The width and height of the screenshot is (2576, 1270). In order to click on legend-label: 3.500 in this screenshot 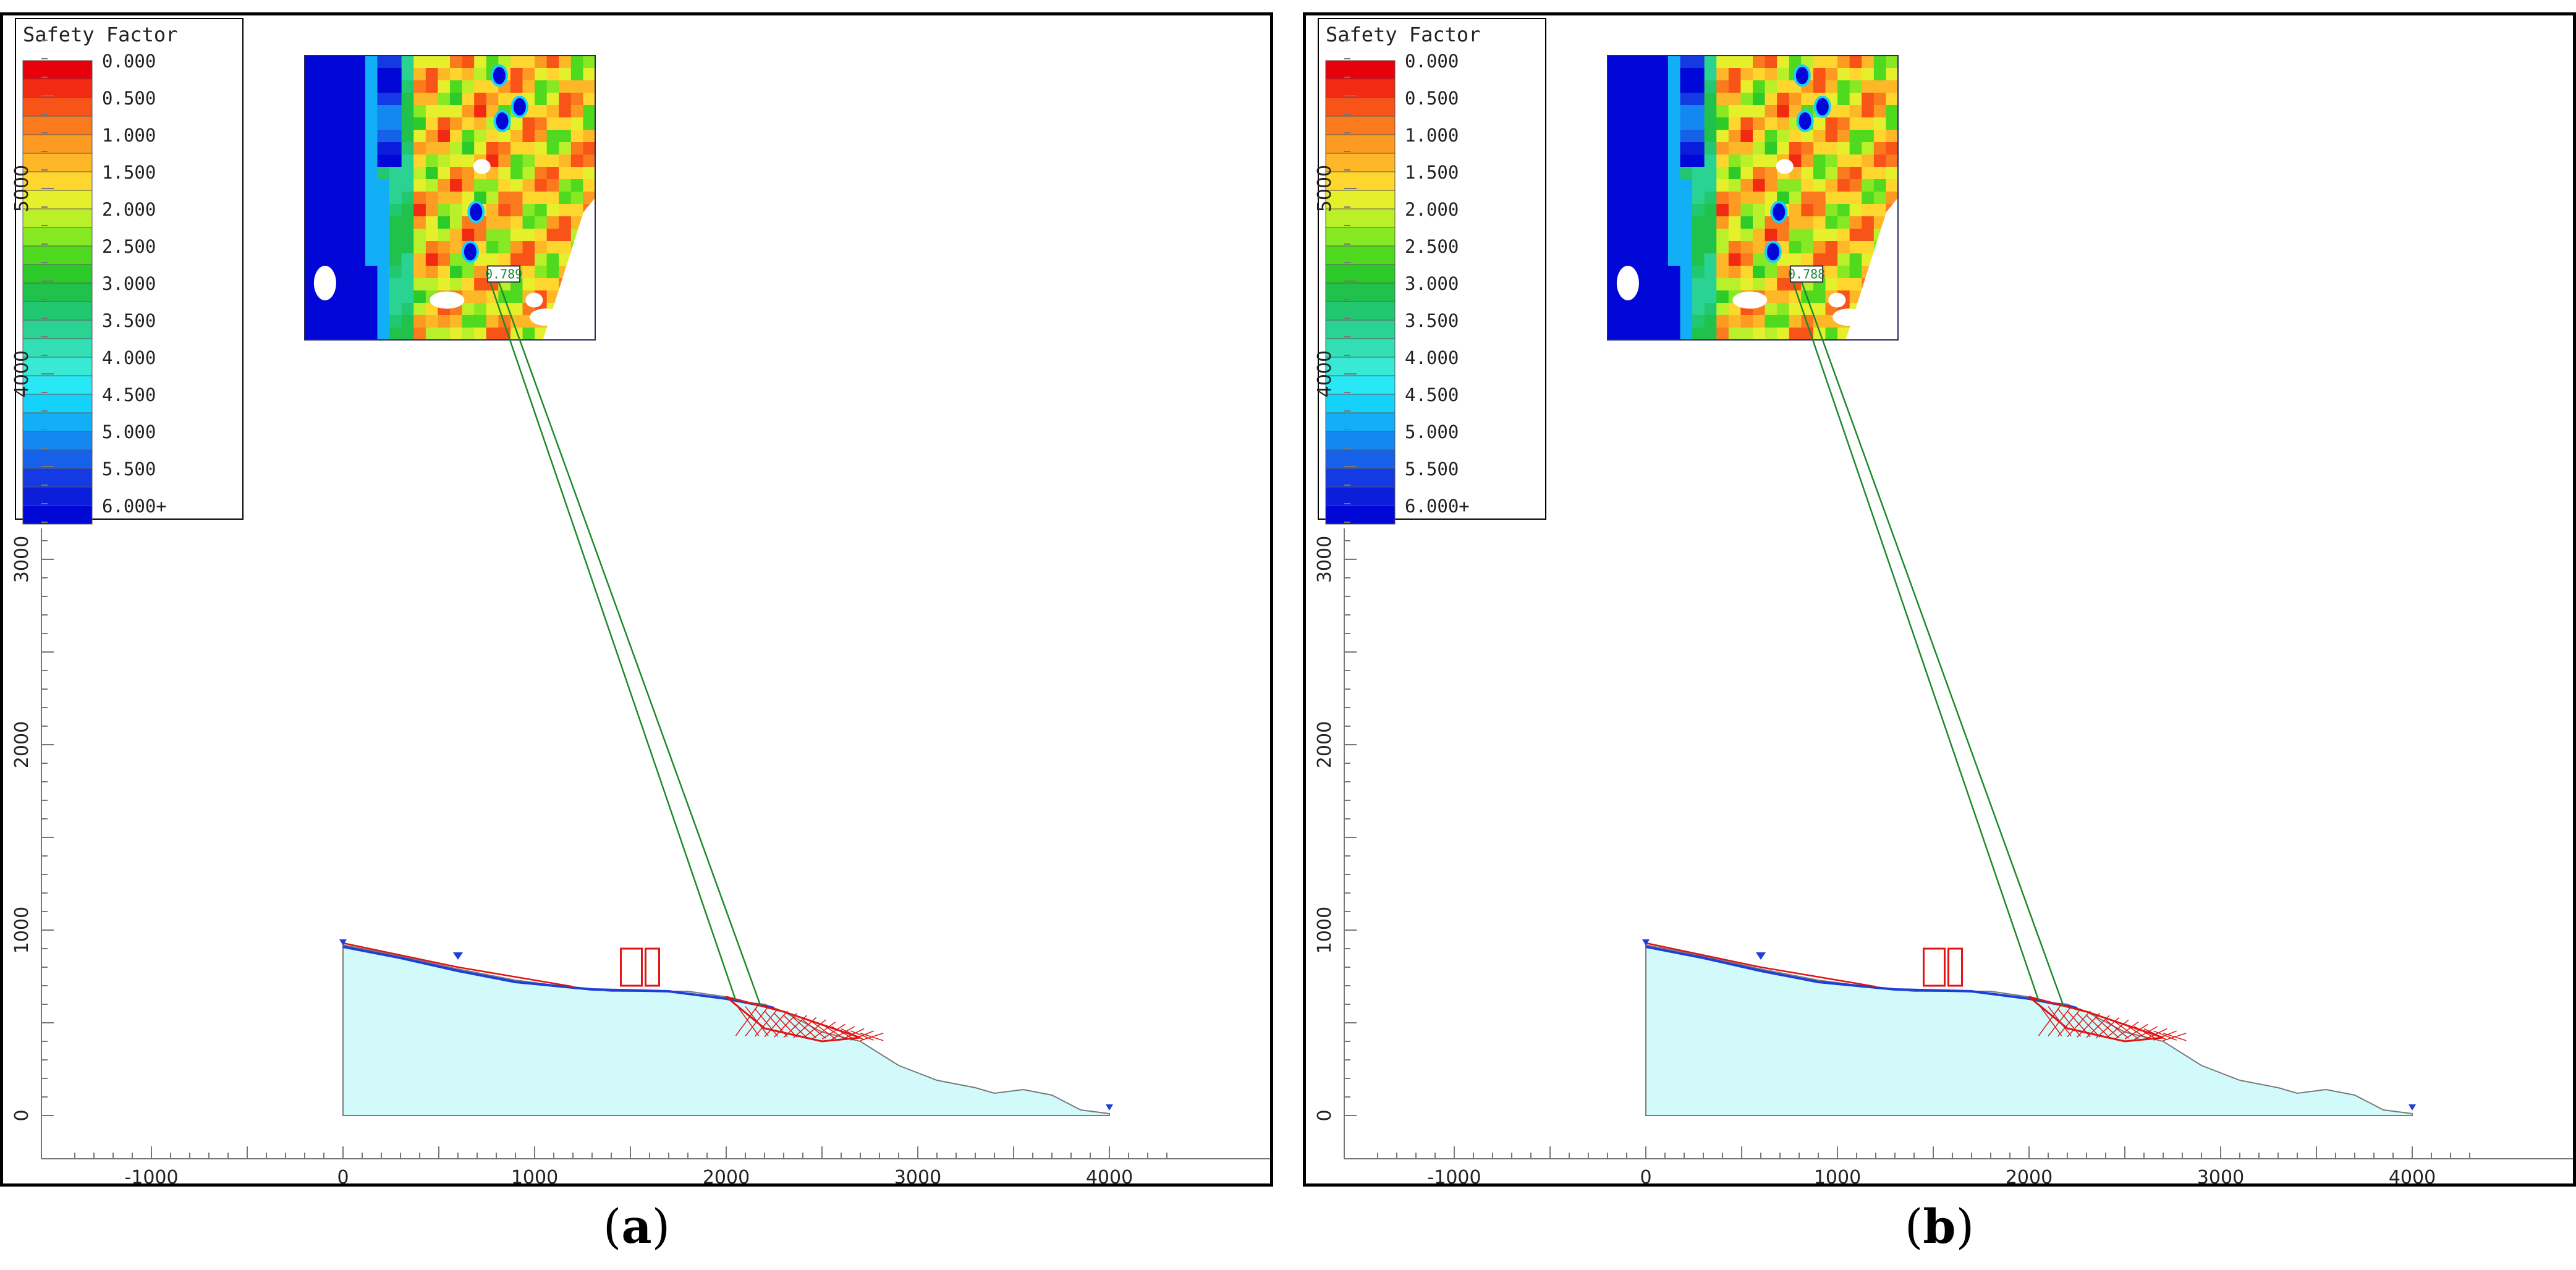, I will do `click(1432, 321)`.